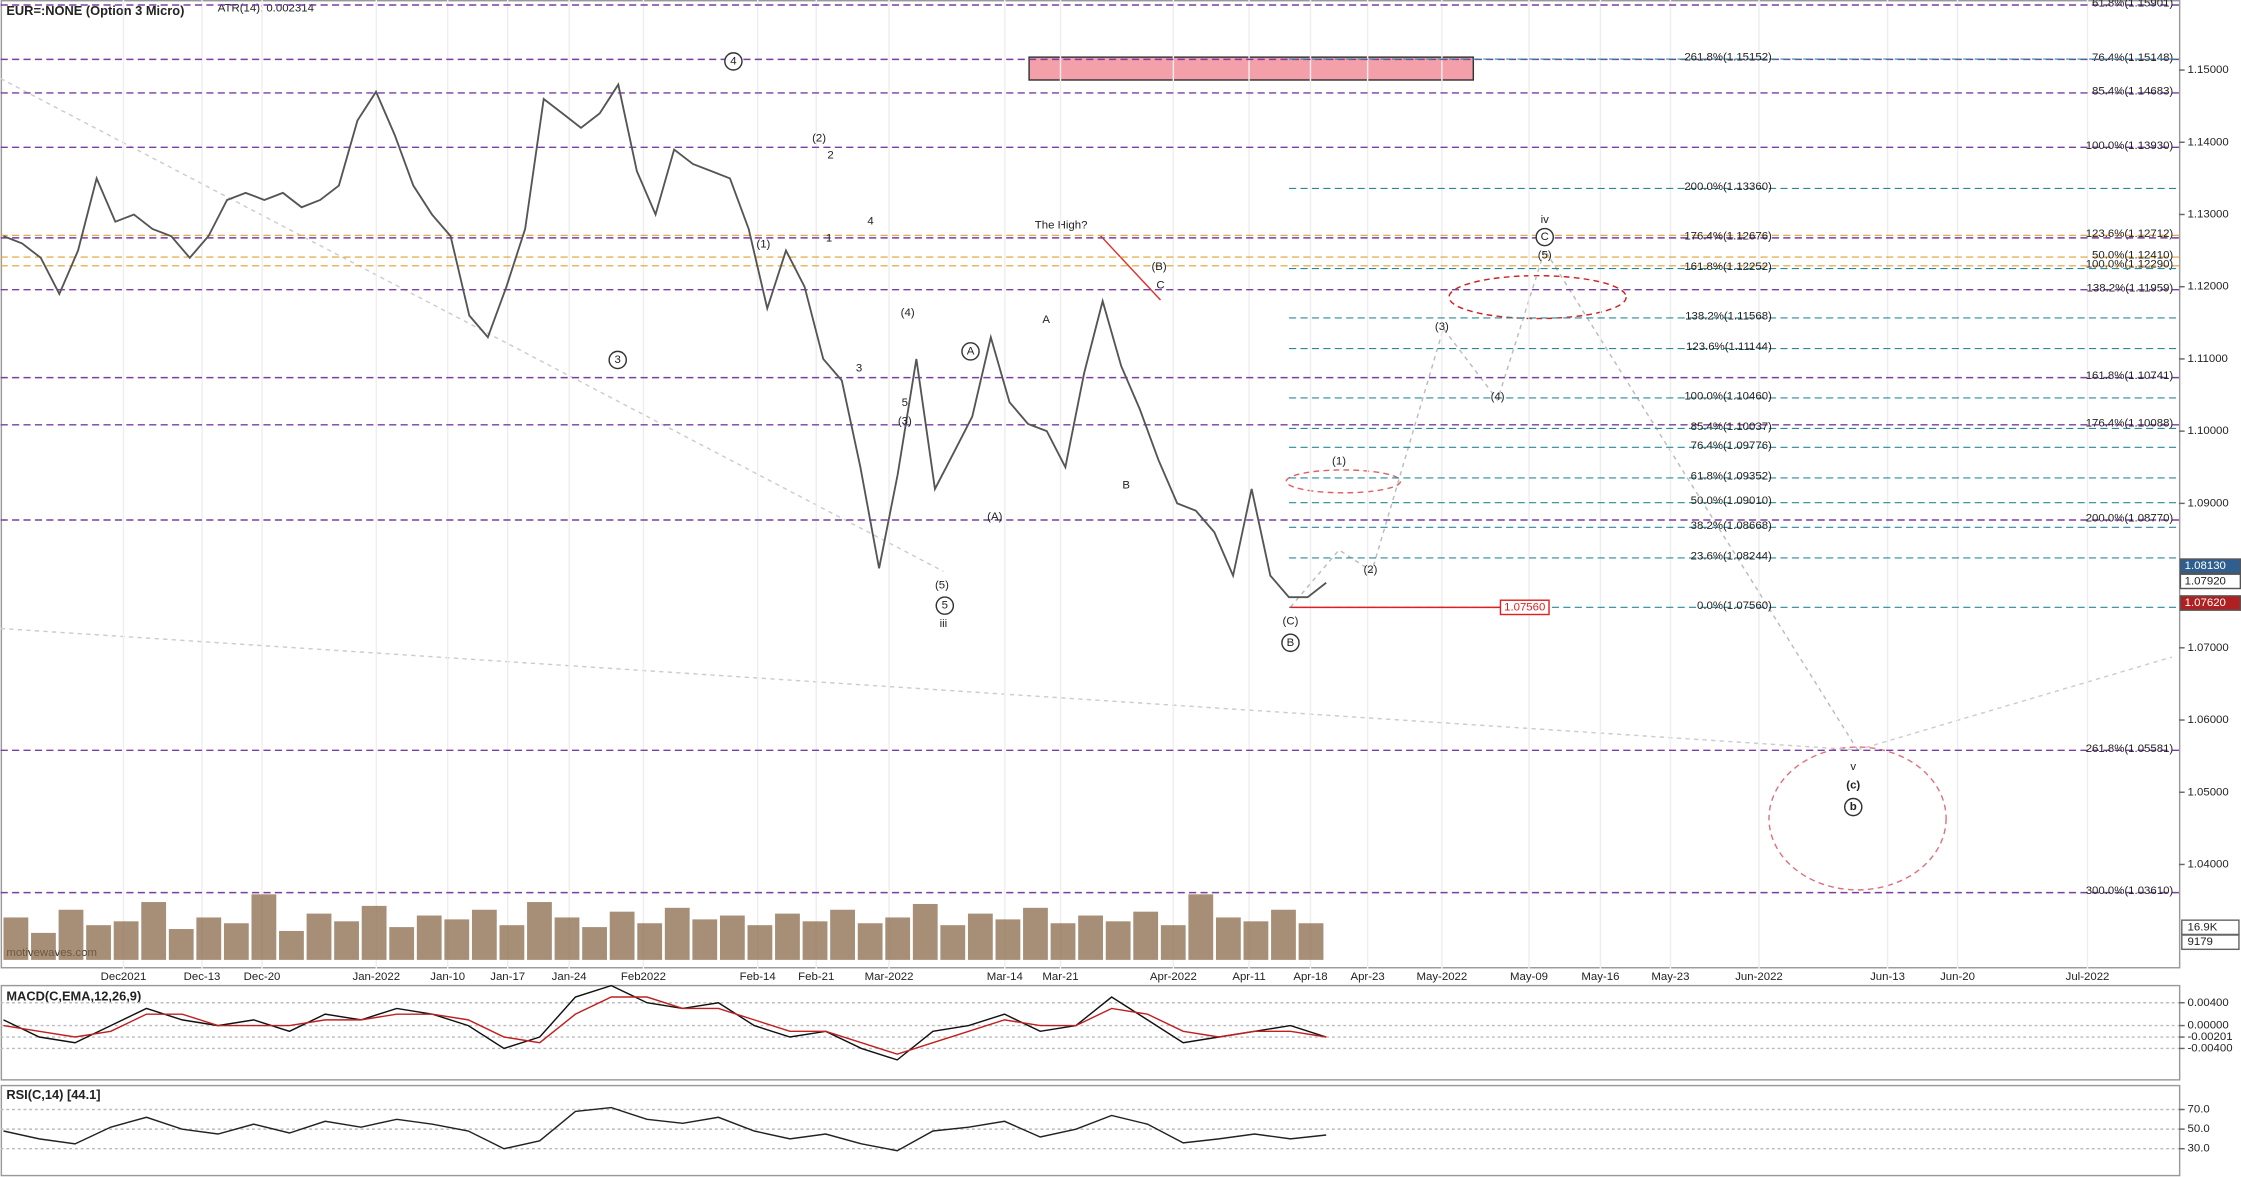 The height and width of the screenshot is (1177, 2241). What do you see at coordinates (763, 244) in the screenshot?
I see `wave-label: (1)` at bounding box center [763, 244].